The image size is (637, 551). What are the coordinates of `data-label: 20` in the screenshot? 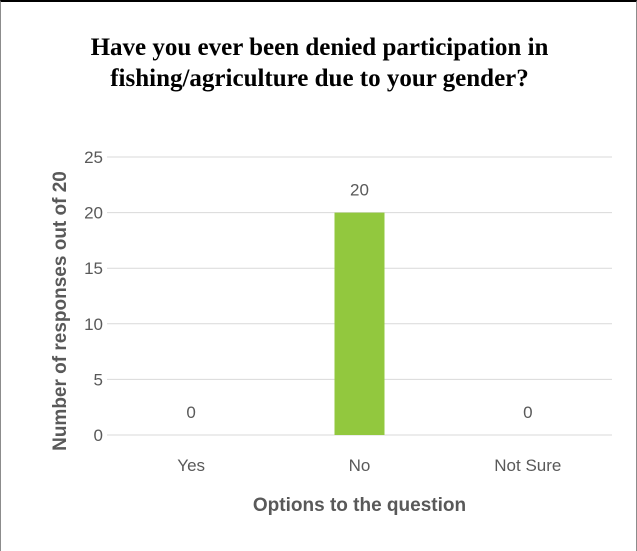 It's located at (359, 190).